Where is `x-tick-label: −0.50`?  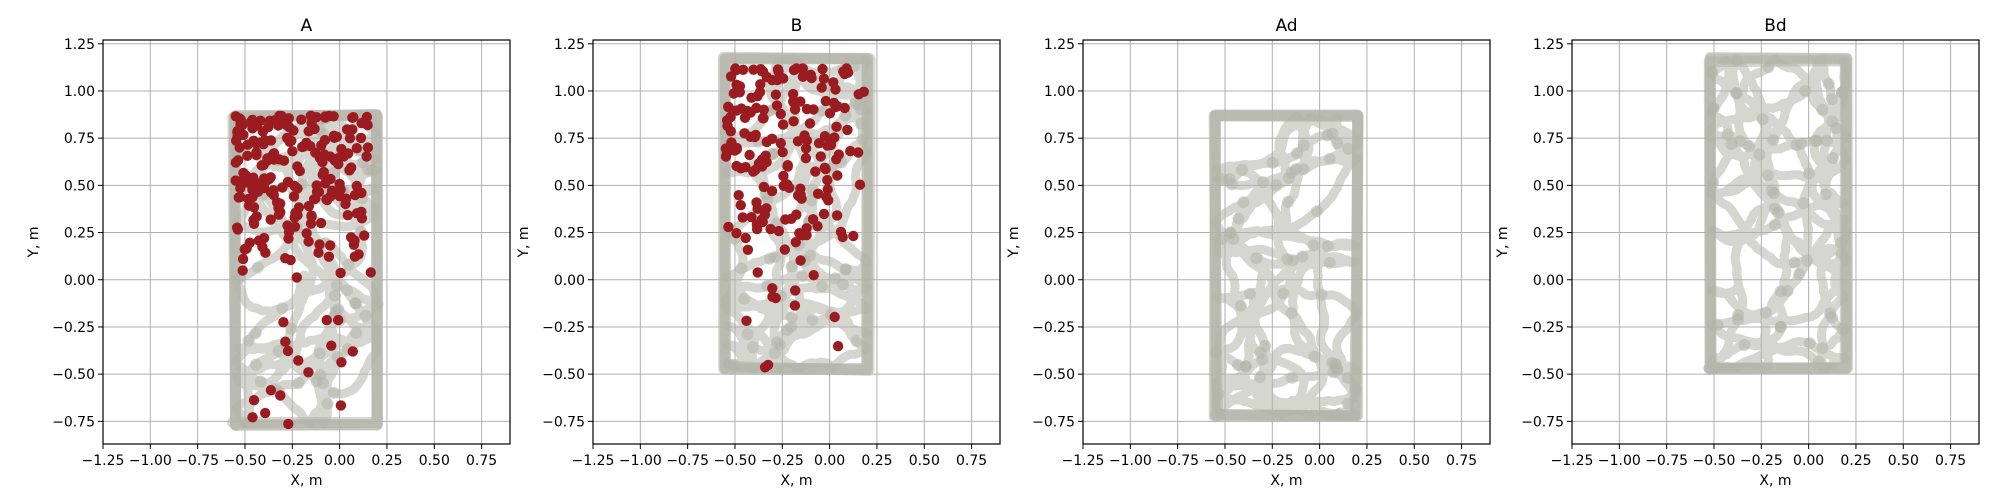
x-tick-label: −0.50 is located at coordinates (245, 461).